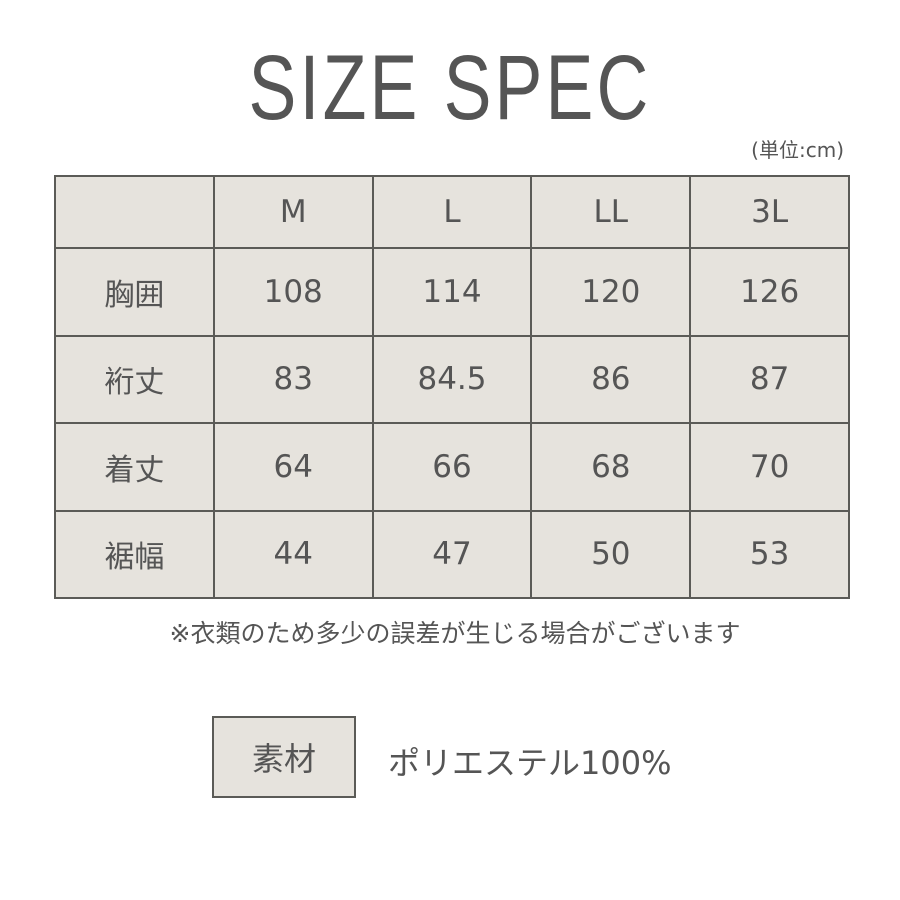 This screenshot has width=900, height=900. What do you see at coordinates (769, 292) in the screenshot?
I see `table-cell: 126` at bounding box center [769, 292].